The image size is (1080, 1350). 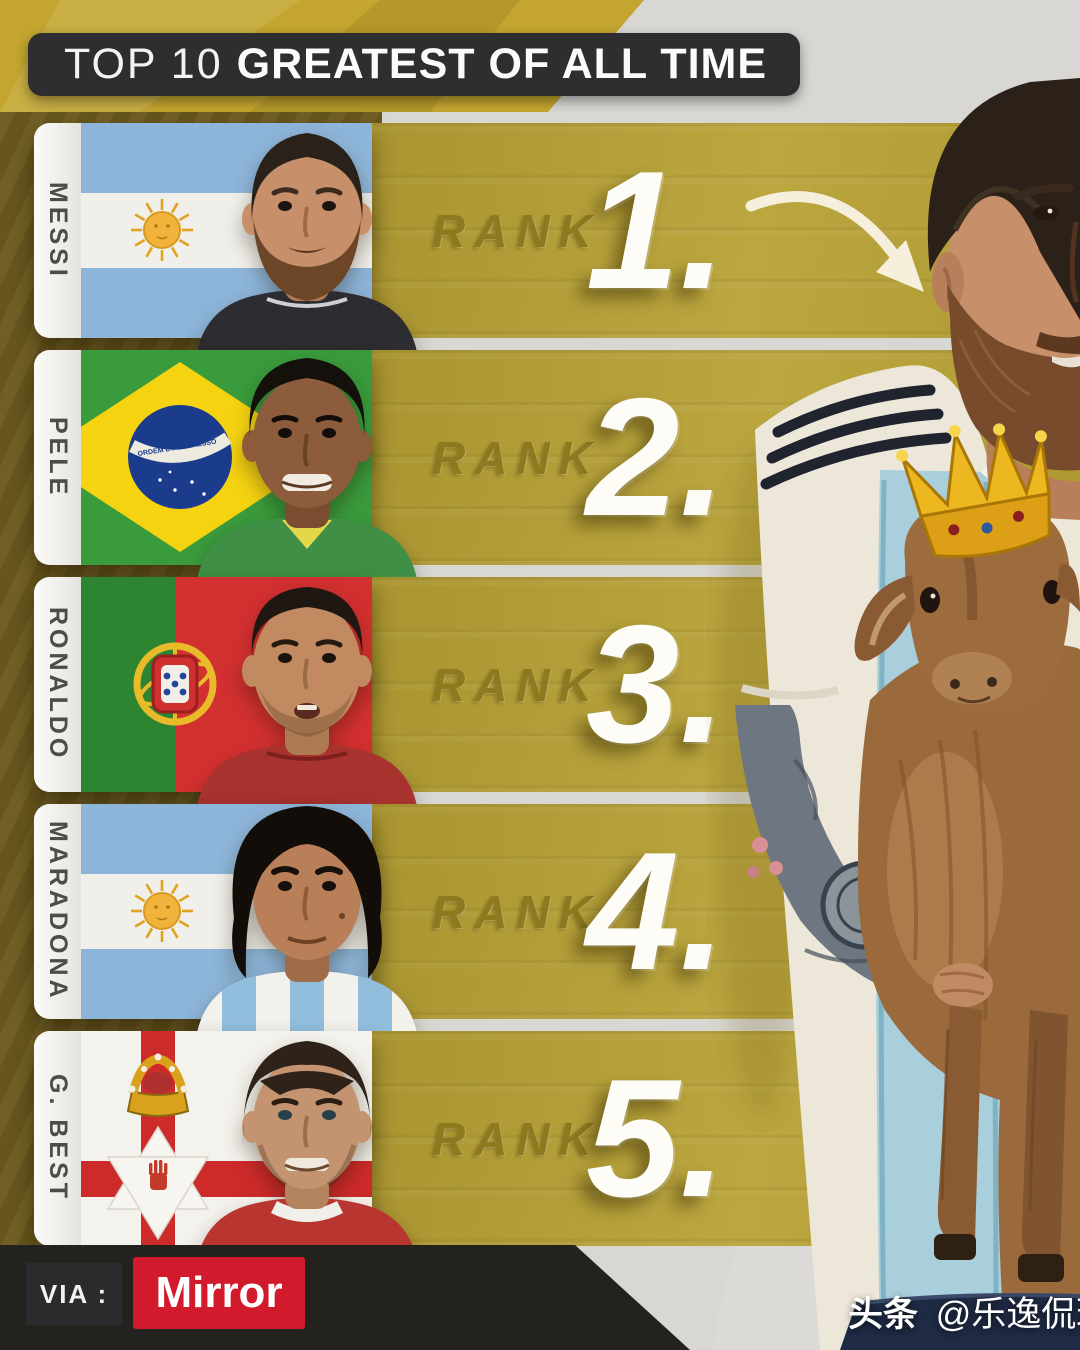 What do you see at coordinates (656, 230) in the screenshot?
I see `rank-number: 1.` at bounding box center [656, 230].